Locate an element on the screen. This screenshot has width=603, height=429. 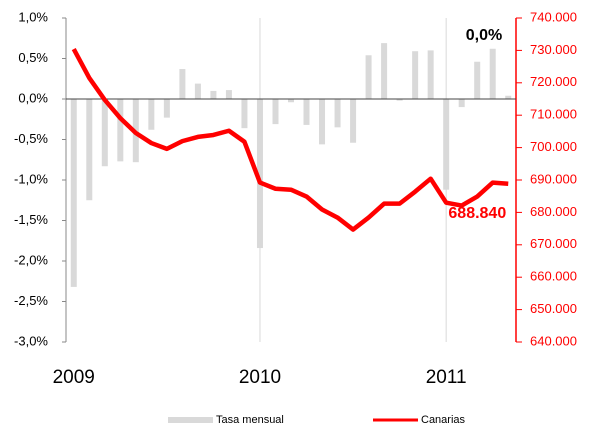
y-tick-label: -1,0% is located at coordinates (31, 178).